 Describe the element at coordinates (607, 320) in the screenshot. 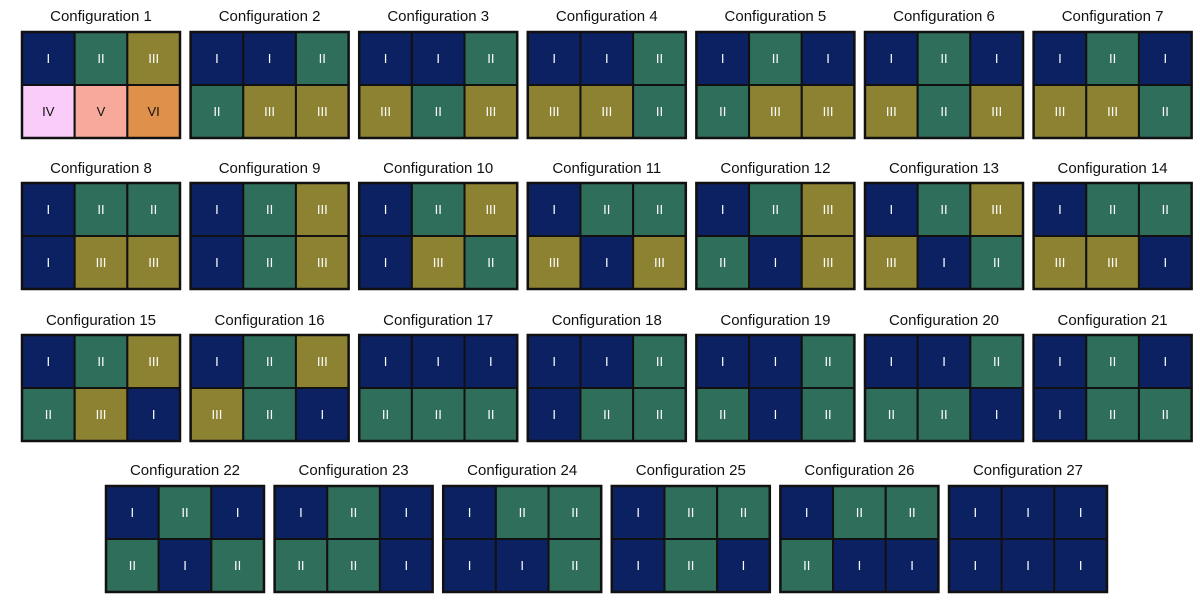

I see `configuration-title: Configuration 18` at that location.